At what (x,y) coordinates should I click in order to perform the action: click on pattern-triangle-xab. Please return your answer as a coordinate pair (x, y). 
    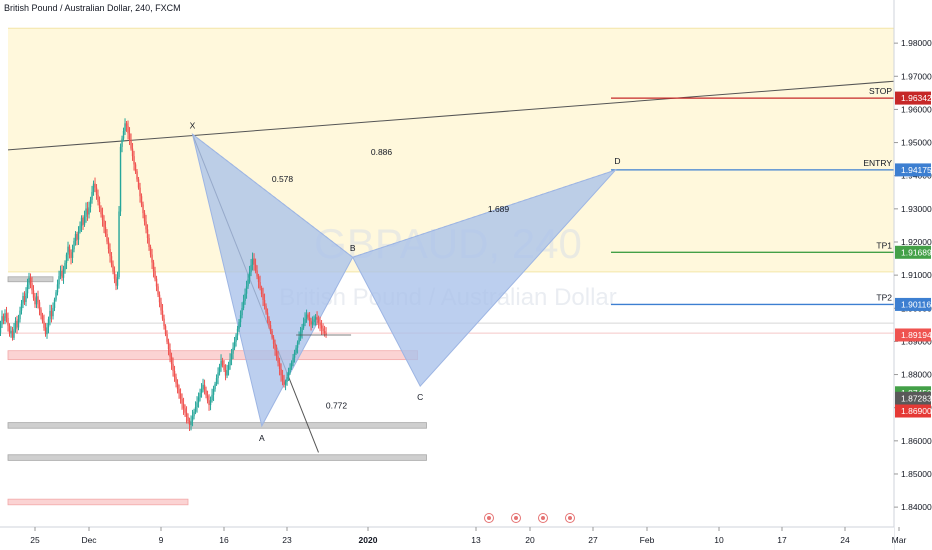
    Looking at the image, I should click on (272, 280).